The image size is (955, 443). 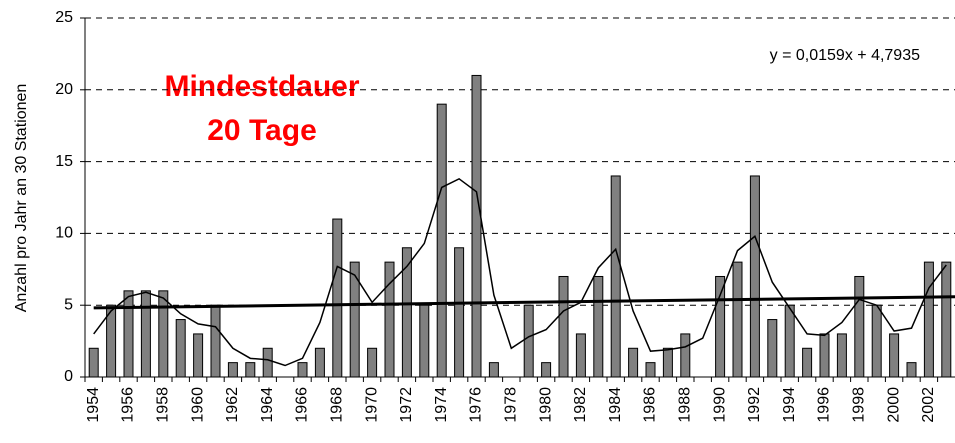 I want to click on equation: y = 0,0159x + 4,7935, so click(x=845, y=55).